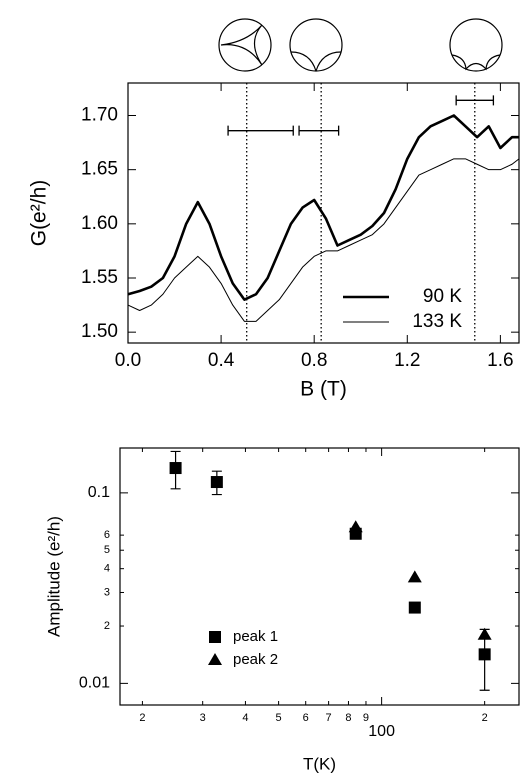 This screenshot has width=520, height=780. I want to click on x-tick-label: 0.4, so click(221, 360).